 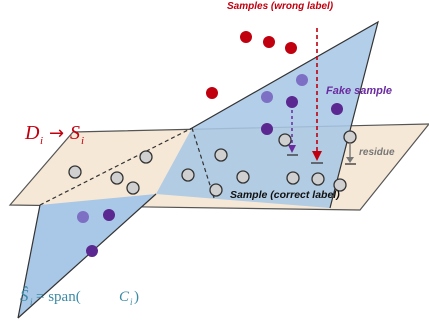 What do you see at coordinates (41, 141) in the screenshot?
I see `mapping-left-sub: i` at bounding box center [41, 141].